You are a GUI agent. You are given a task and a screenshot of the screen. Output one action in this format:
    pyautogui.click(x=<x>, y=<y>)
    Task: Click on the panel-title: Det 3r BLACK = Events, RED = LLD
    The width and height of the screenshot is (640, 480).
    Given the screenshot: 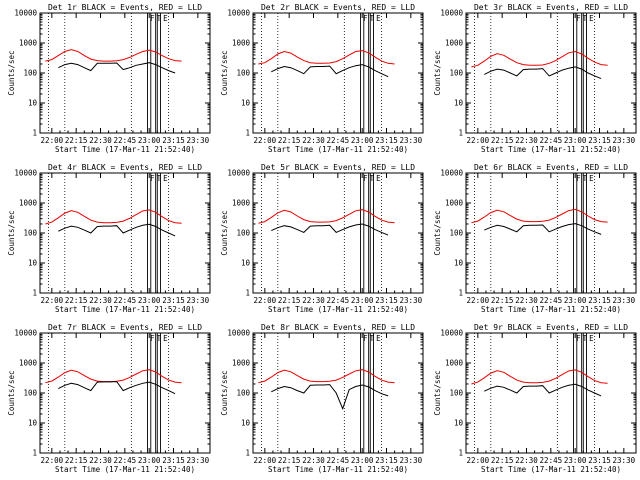 What is the action you would take?
    pyautogui.click(x=551, y=7)
    